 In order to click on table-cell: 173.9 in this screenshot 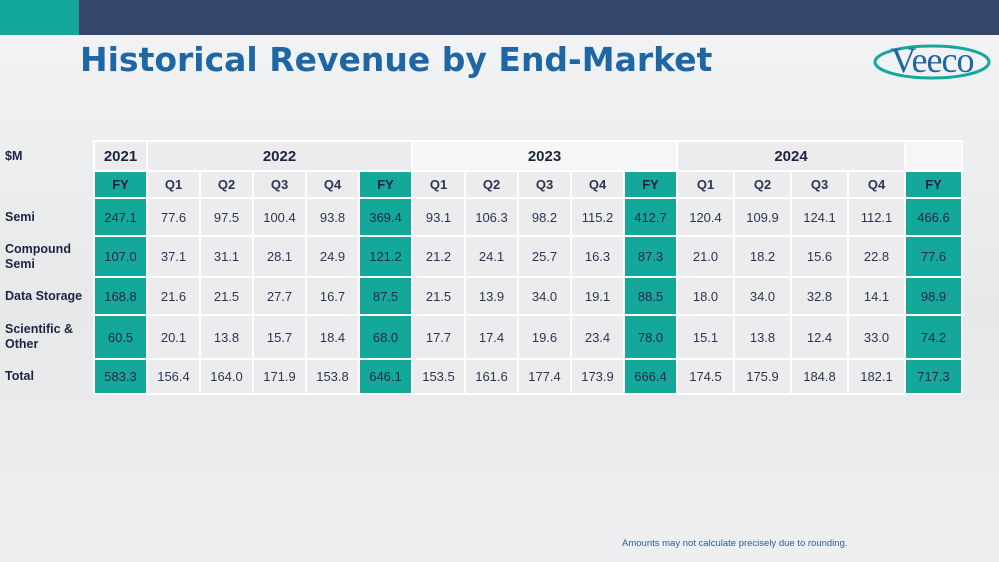, I will do `click(597, 376)`.